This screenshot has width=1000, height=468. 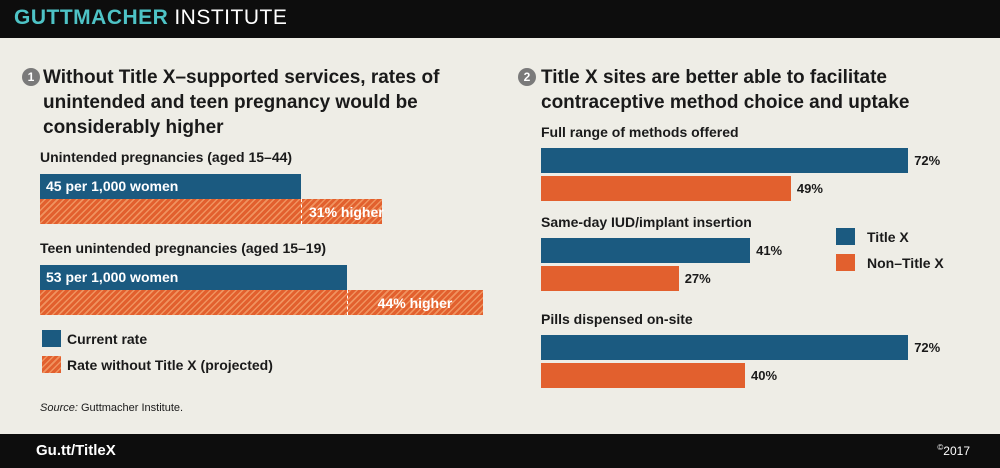 I want to click on chart2-category-label: Full range of methods offered, so click(x=640, y=132).